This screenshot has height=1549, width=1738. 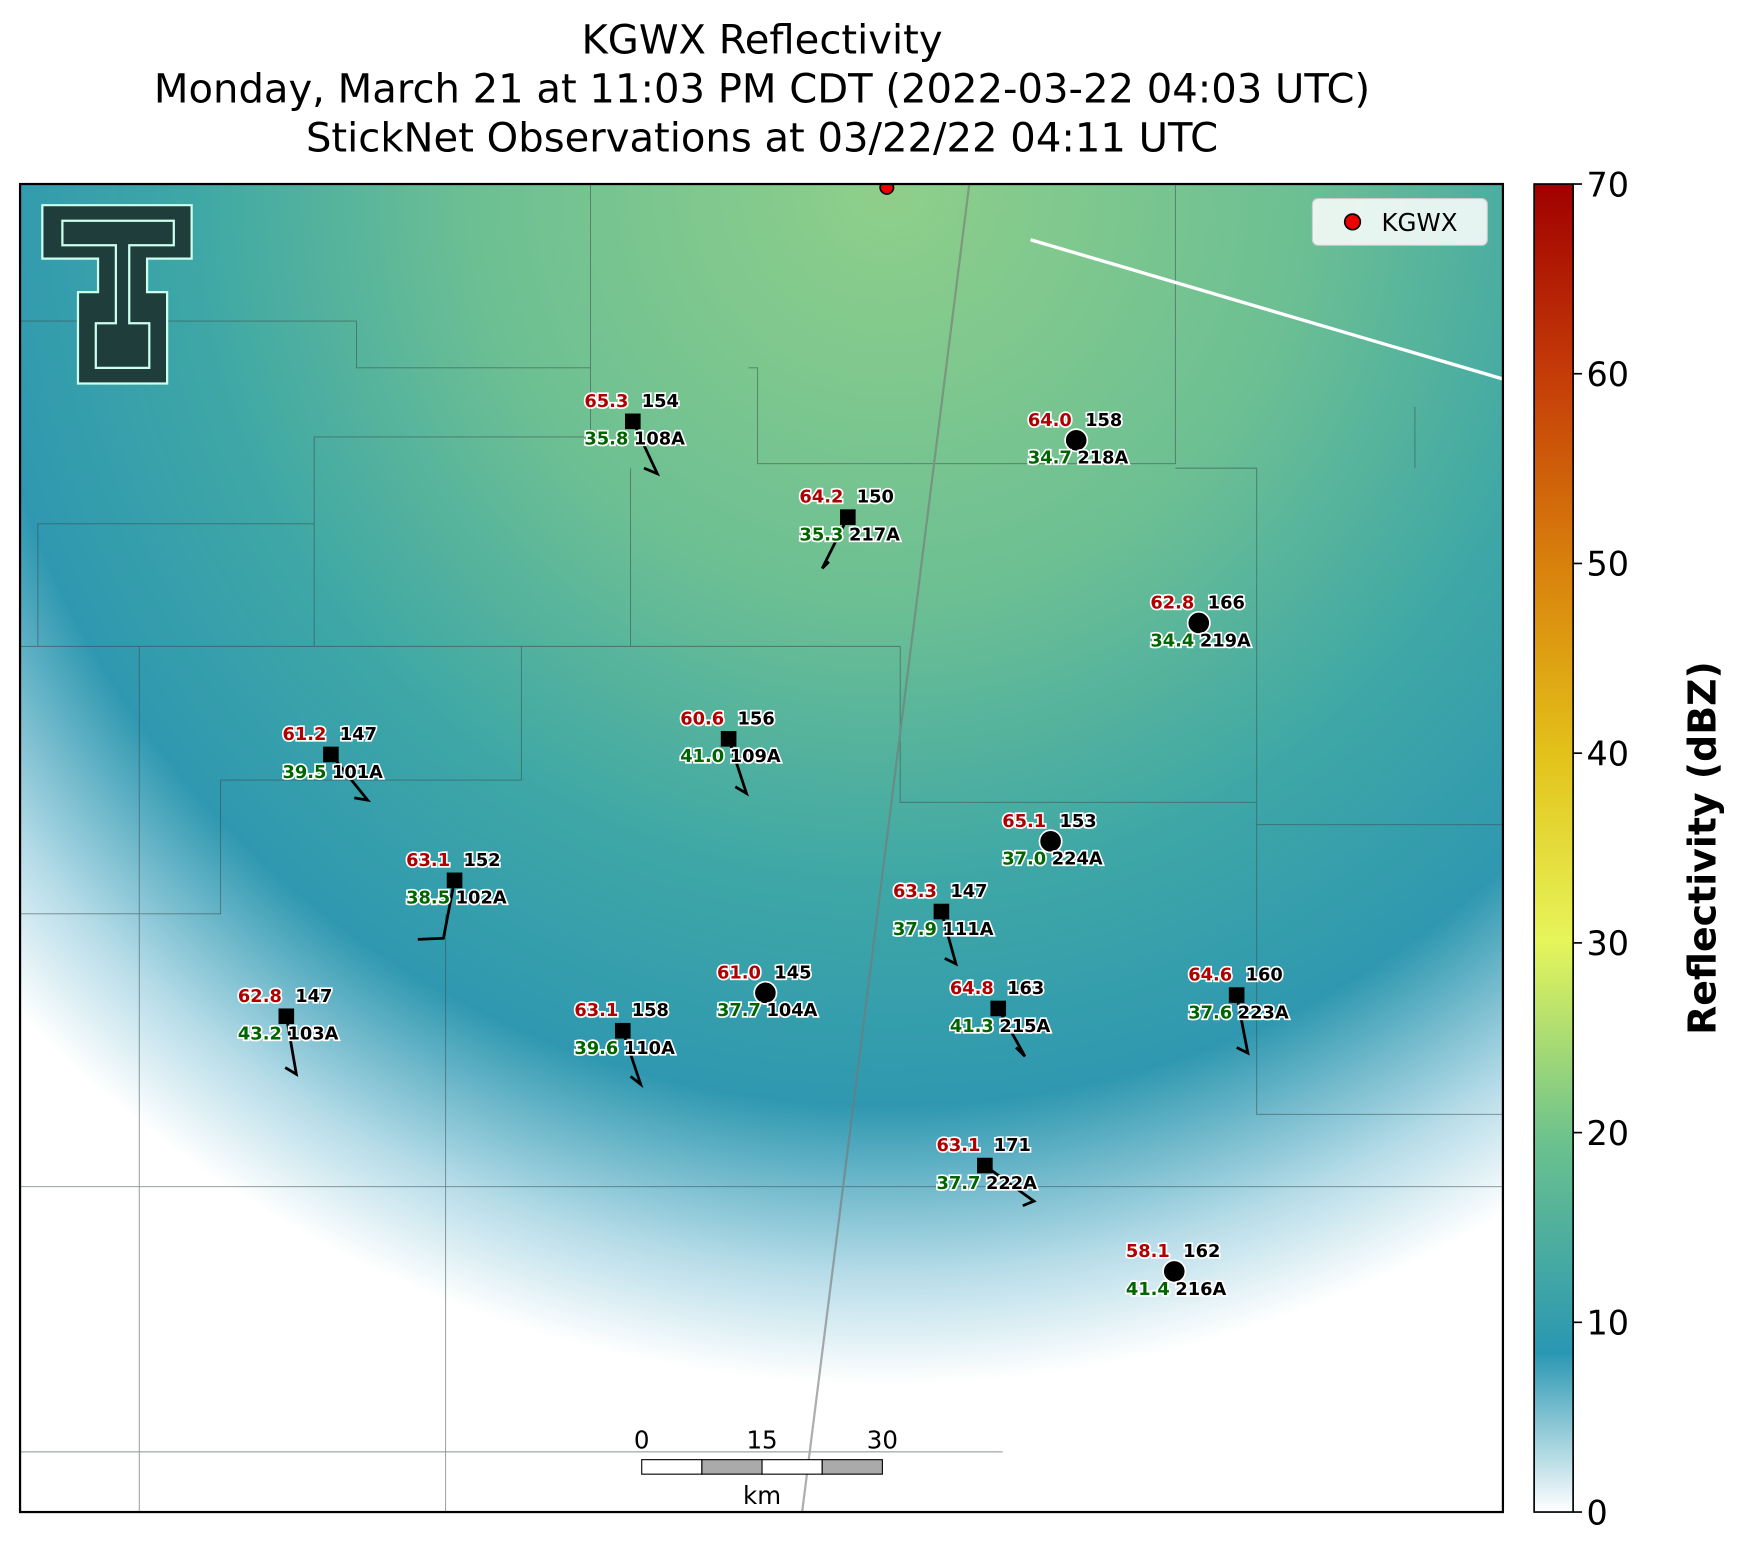 I want to click on station-id: 216A, so click(x=1200, y=1289).